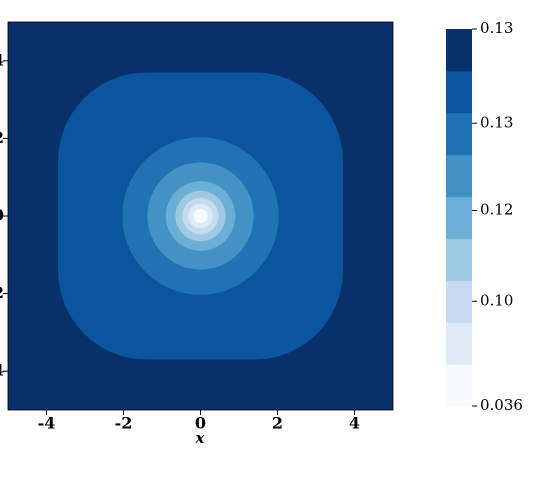 The height and width of the screenshot is (483, 538). What do you see at coordinates (2, 215) in the screenshot?
I see `y-tick-label: 0` at bounding box center [2, 215].